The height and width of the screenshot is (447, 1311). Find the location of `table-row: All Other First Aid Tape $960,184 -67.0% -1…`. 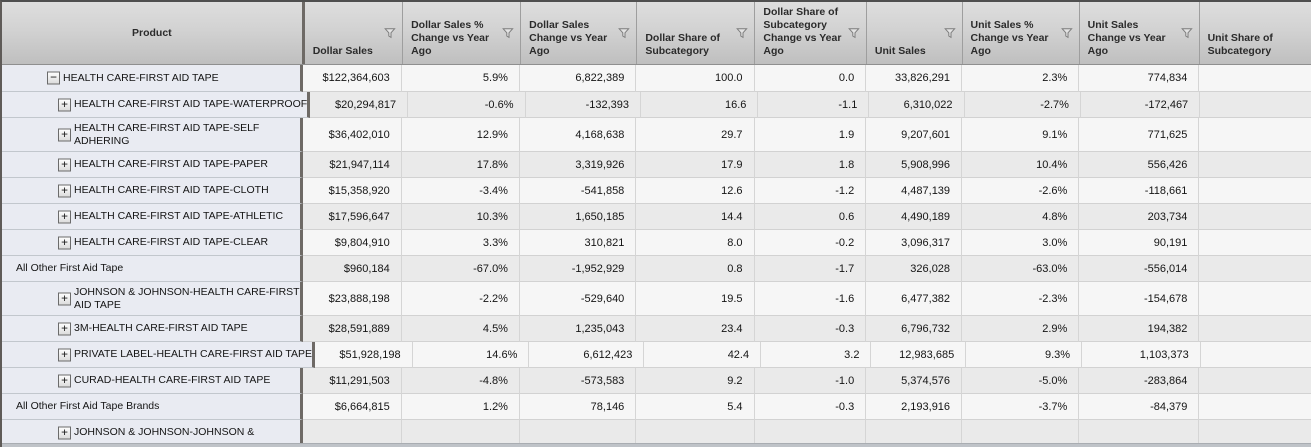

table-row: All Other First Aid Tape $960,184 -67.0% -1… is located at coordinates (656, 269).